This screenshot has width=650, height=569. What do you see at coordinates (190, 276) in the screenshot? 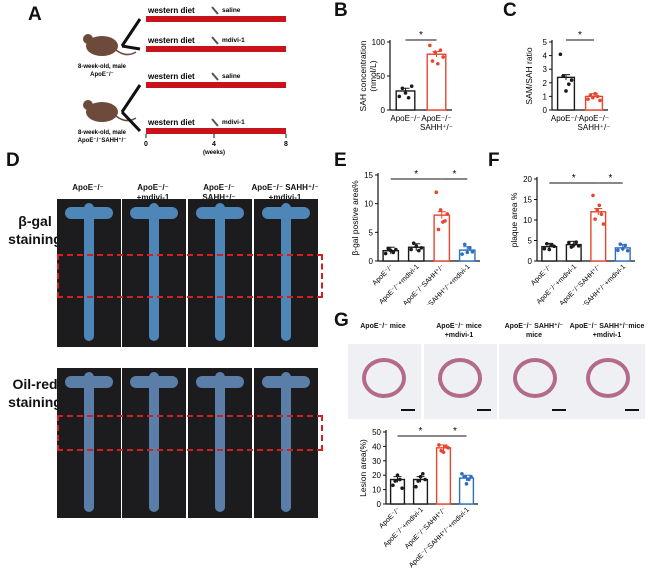
I see `roi-box-top` at bounding box center [190, 276].